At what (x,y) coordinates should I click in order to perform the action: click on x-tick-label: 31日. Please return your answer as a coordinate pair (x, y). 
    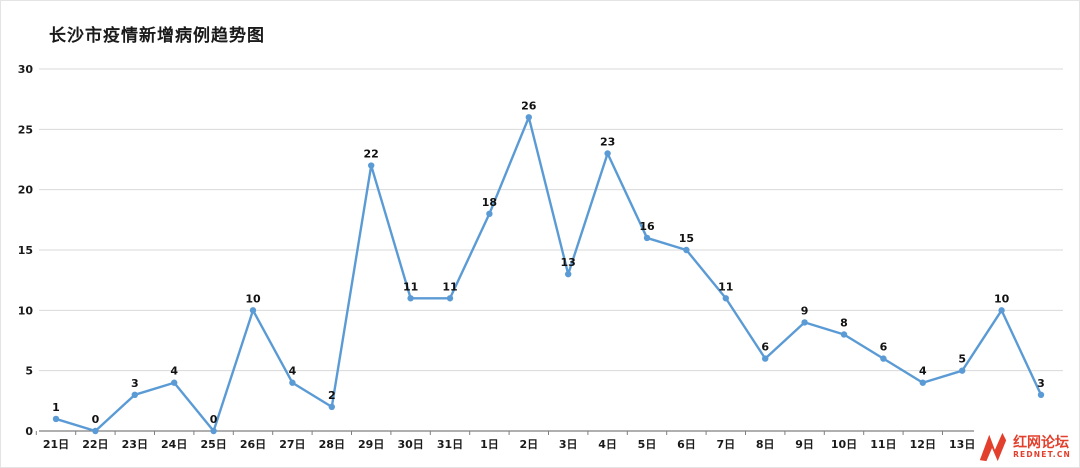
    Looking at the image, I should click on (450, 444).